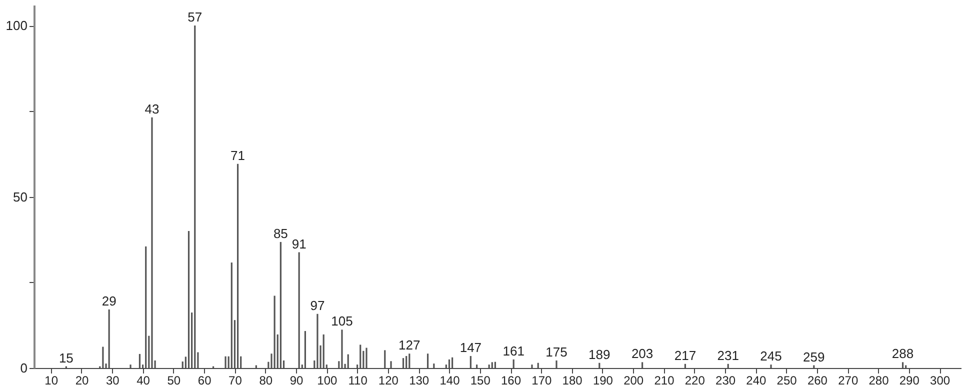 This screenshot has width=966, height=389. What do you see at coordinates (879, 381) in the screenshot?
I see `x-tick-label: 280` at bounding box center [879, 381].